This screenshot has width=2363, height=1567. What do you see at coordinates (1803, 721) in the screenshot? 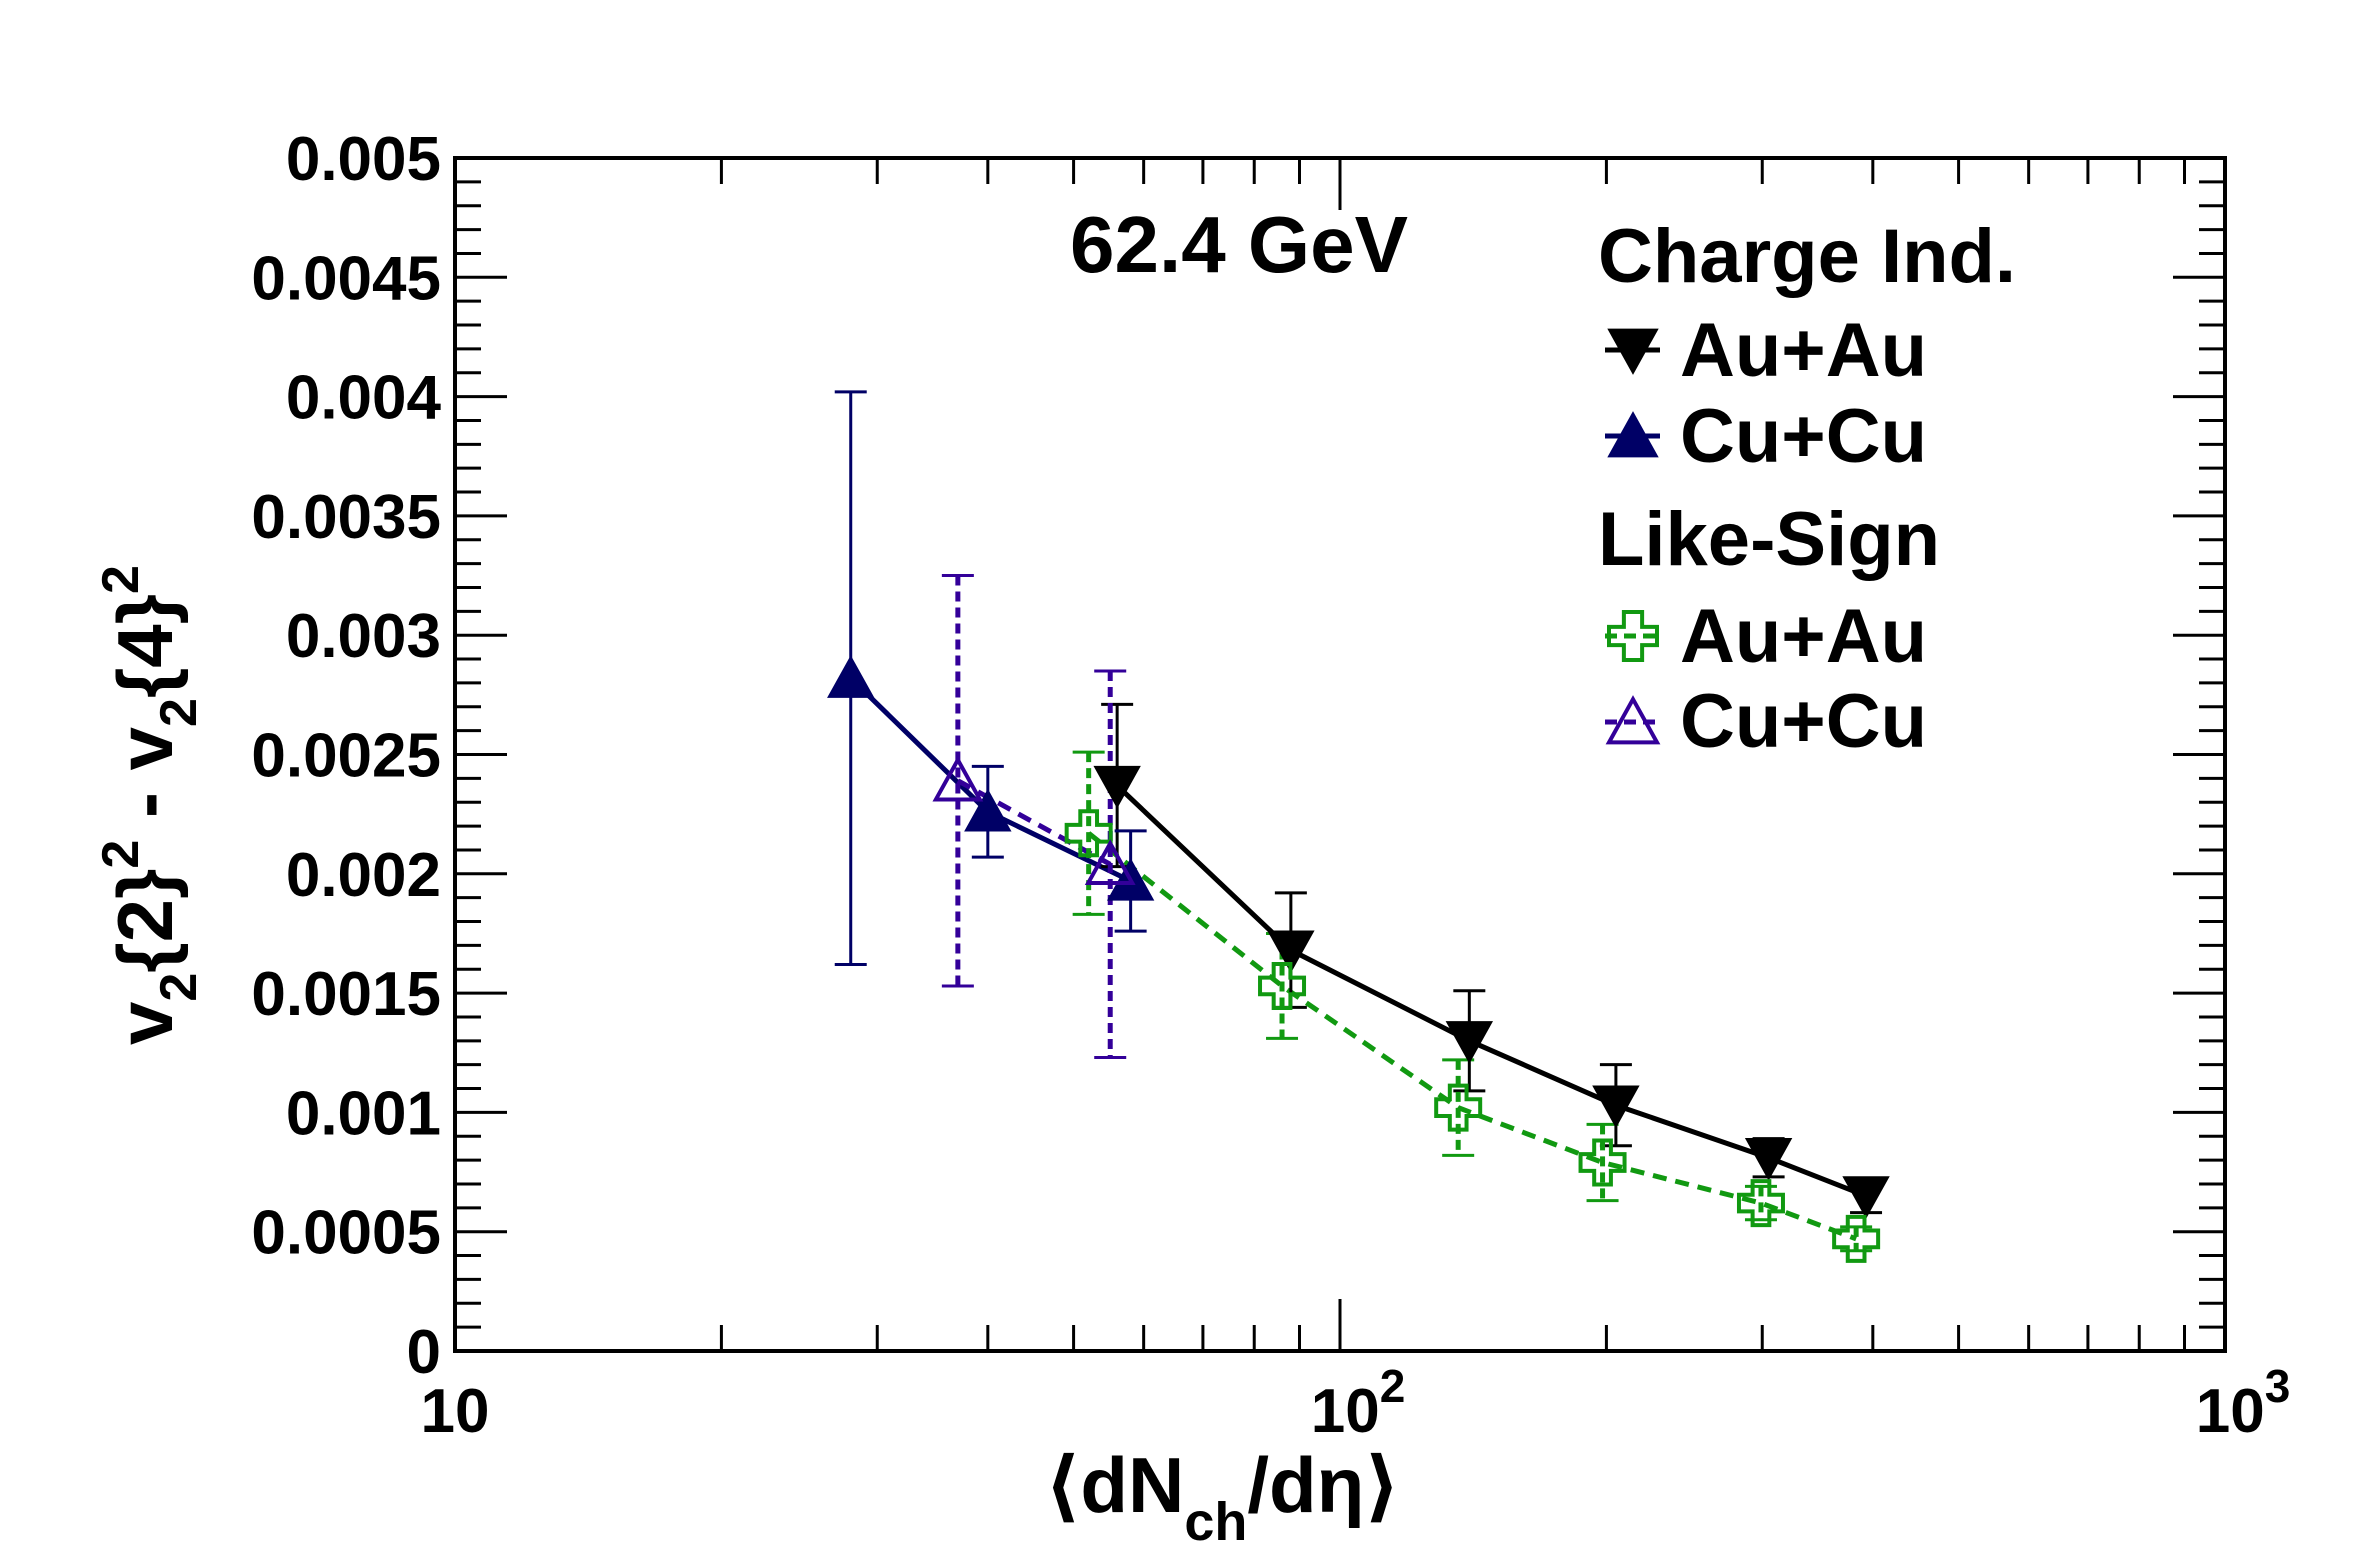
I see `legend-label-ls-cucu: Cu+Cu` at bounding box center [1803, 721].